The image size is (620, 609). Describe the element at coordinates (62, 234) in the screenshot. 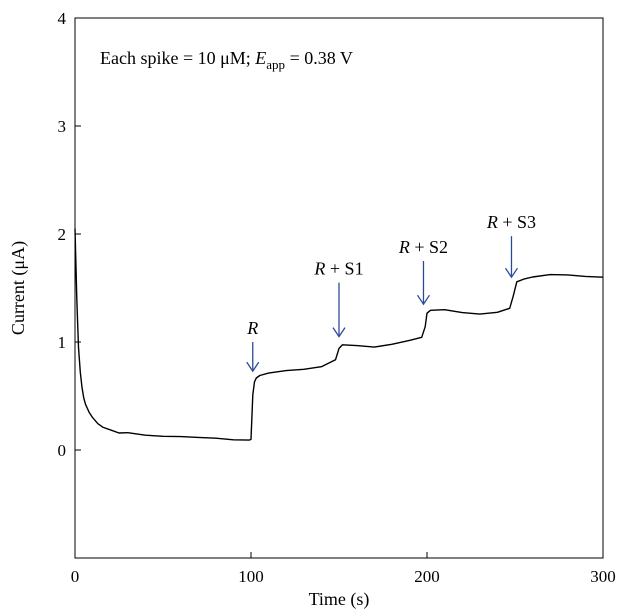

I see `y-tick-label: 2` at that location.